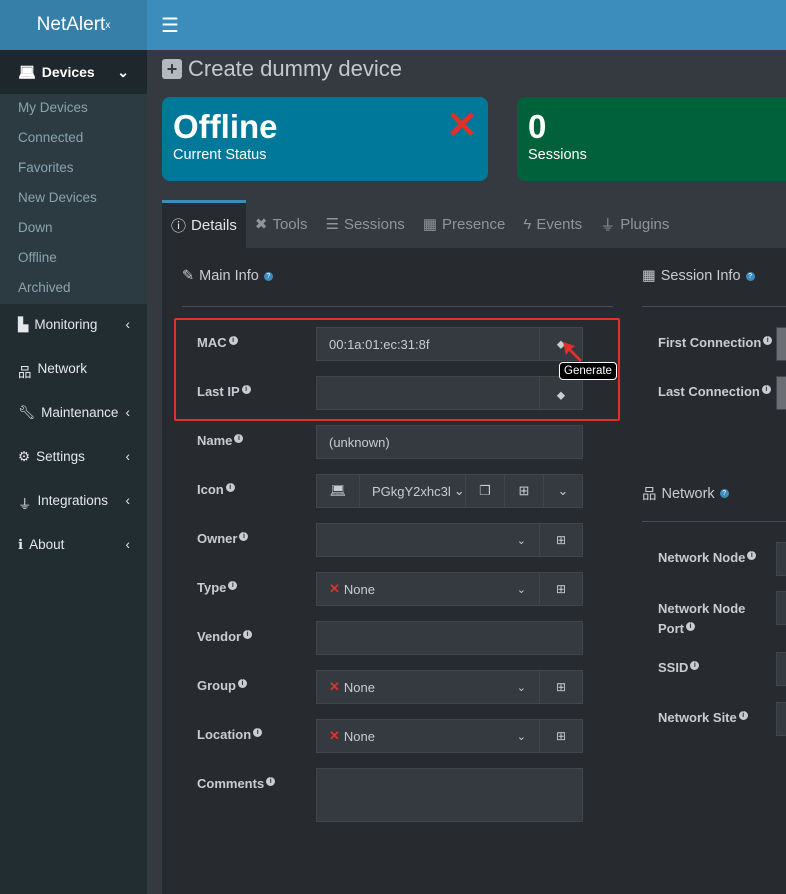 This screenshot has height=894, width=786. Describe the element at coordinates (561, 736) in the screenshot. I see `add-location-button: ⊞` at that location.